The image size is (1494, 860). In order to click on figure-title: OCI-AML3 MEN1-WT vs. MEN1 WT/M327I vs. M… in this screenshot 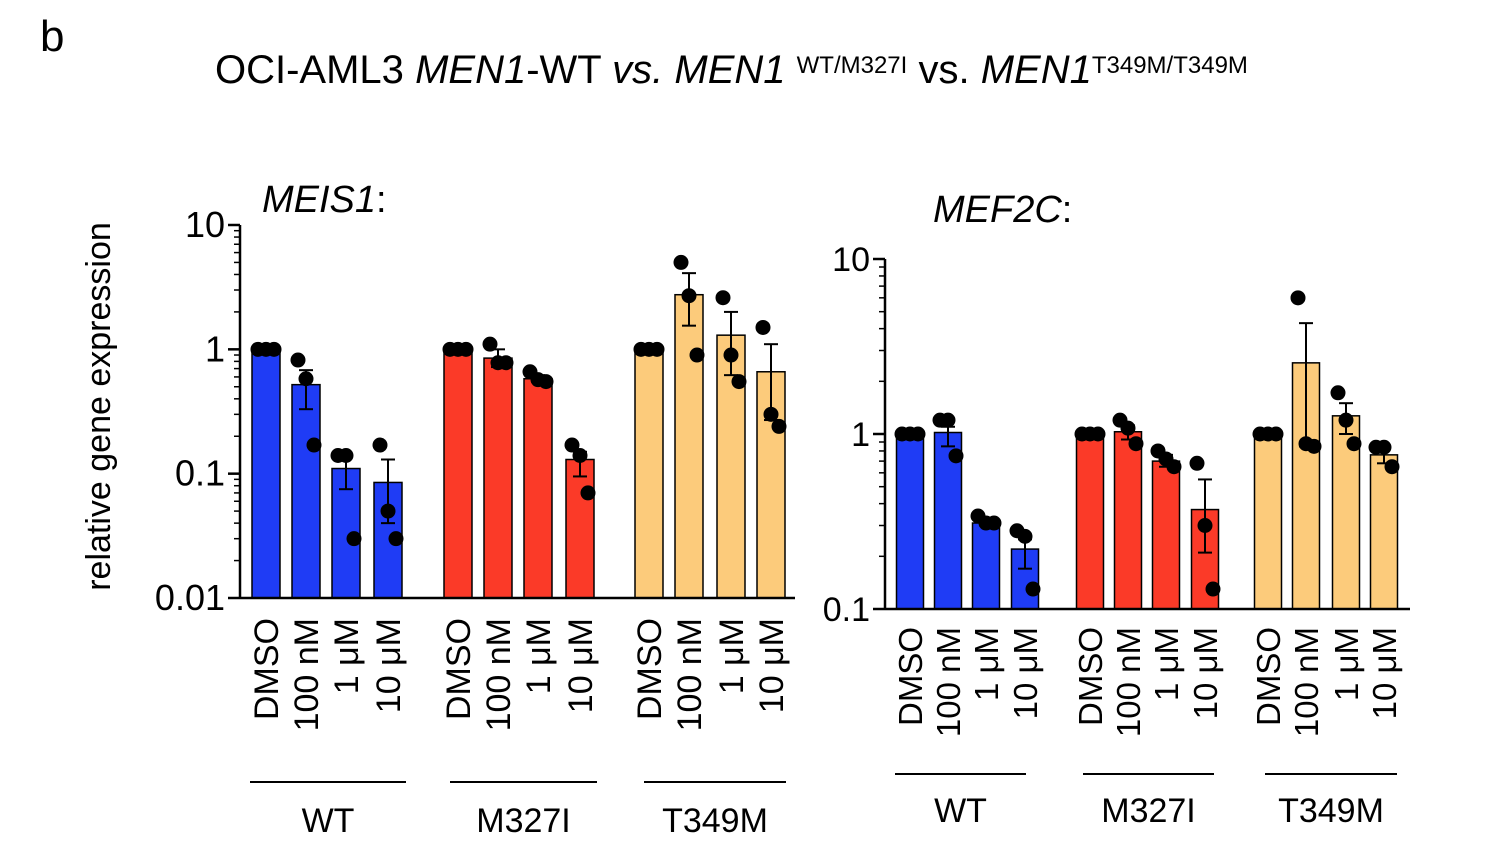, I will do `click(731, 70)`.